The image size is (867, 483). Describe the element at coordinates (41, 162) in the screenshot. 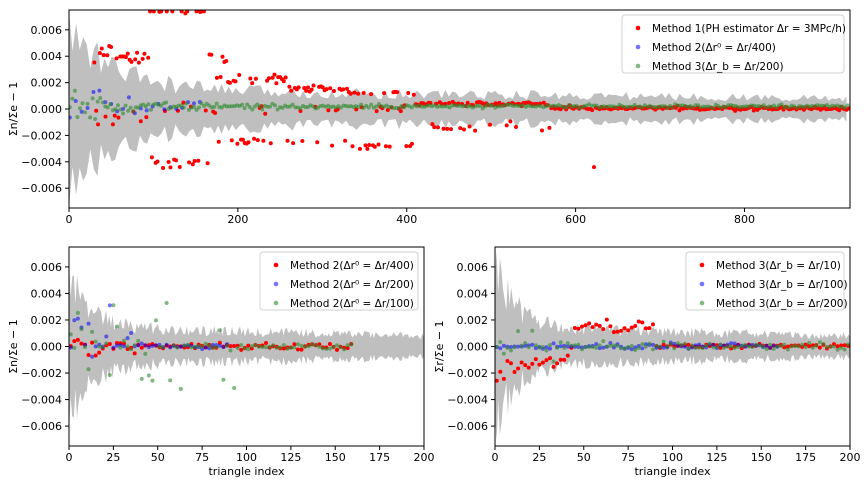

I see `y-tick-label: −0.004` at that location.